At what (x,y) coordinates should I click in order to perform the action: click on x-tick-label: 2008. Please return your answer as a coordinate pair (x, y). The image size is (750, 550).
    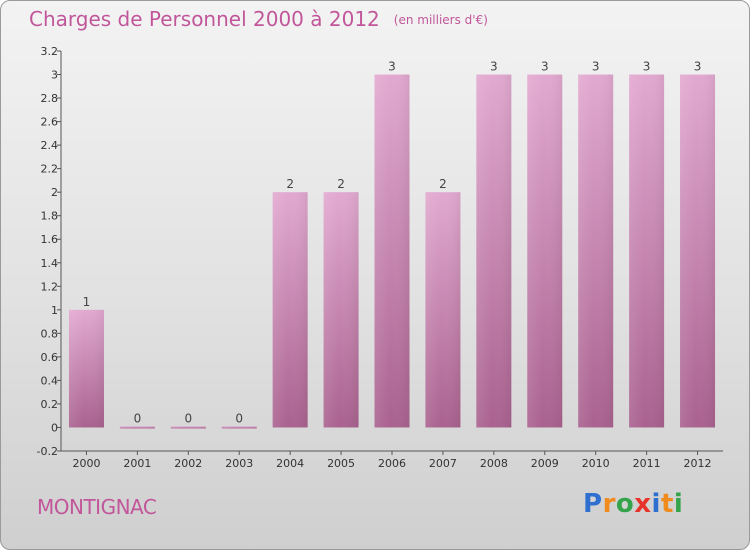
    Looking at the image, I should click on (494, 463).